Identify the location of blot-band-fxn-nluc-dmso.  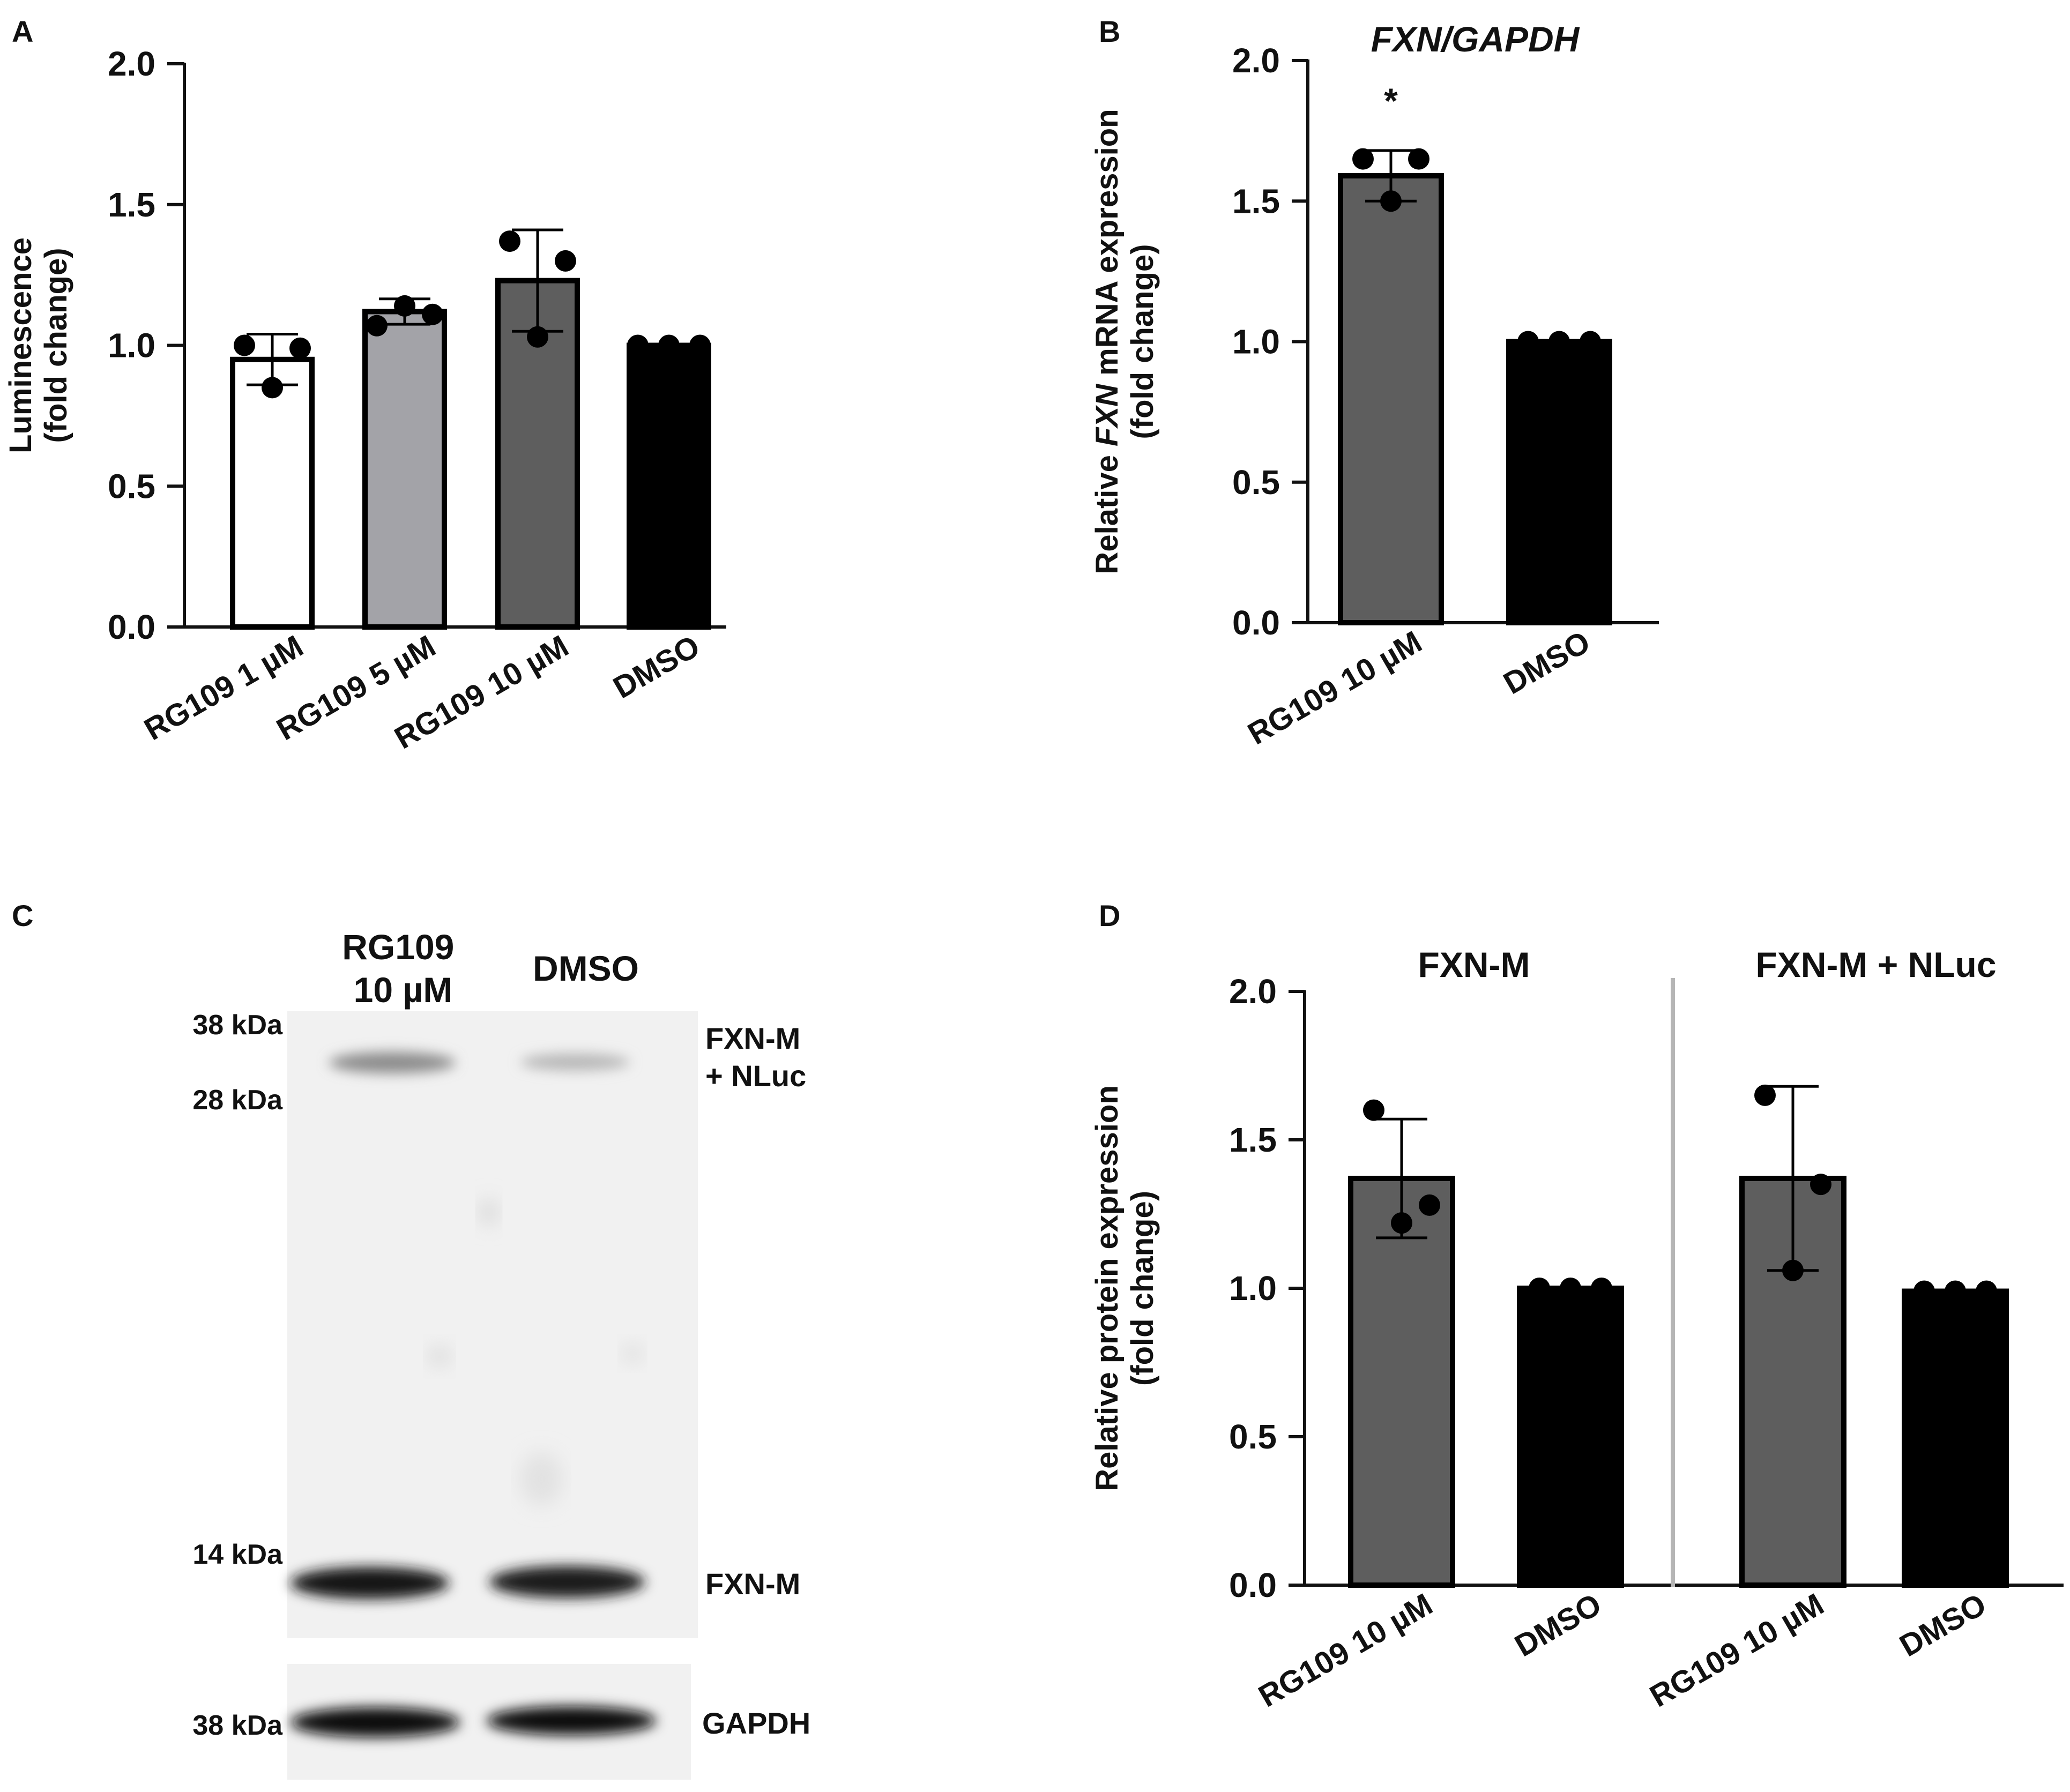
(575, 1062).